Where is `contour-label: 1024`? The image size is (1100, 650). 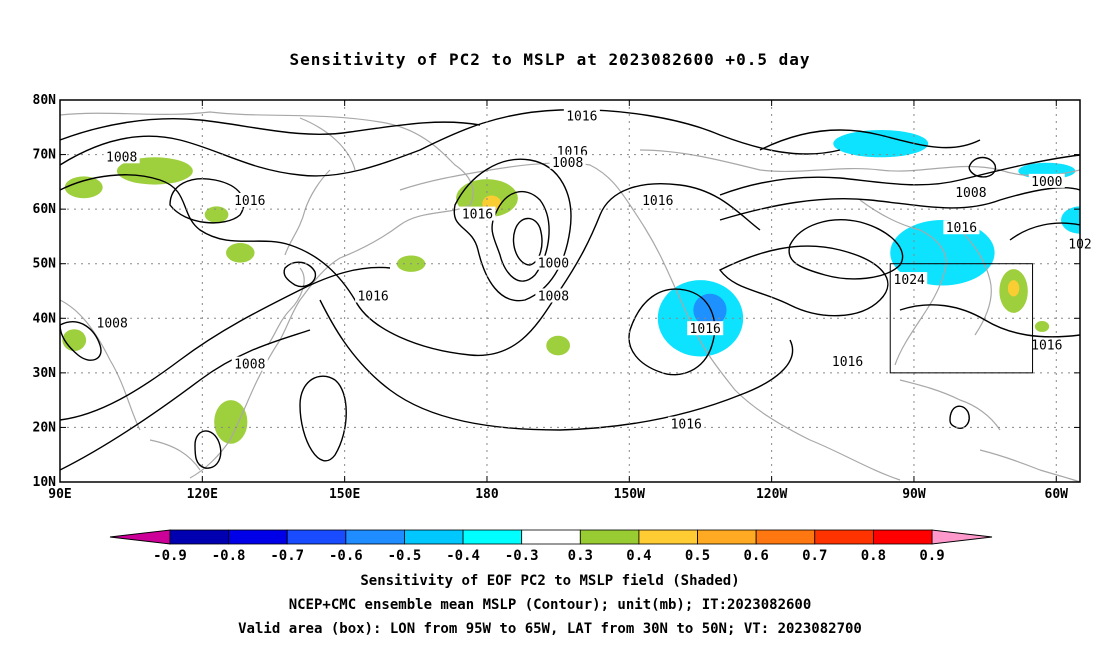 contour-label: 1024 is located at coordinates (909, 280).